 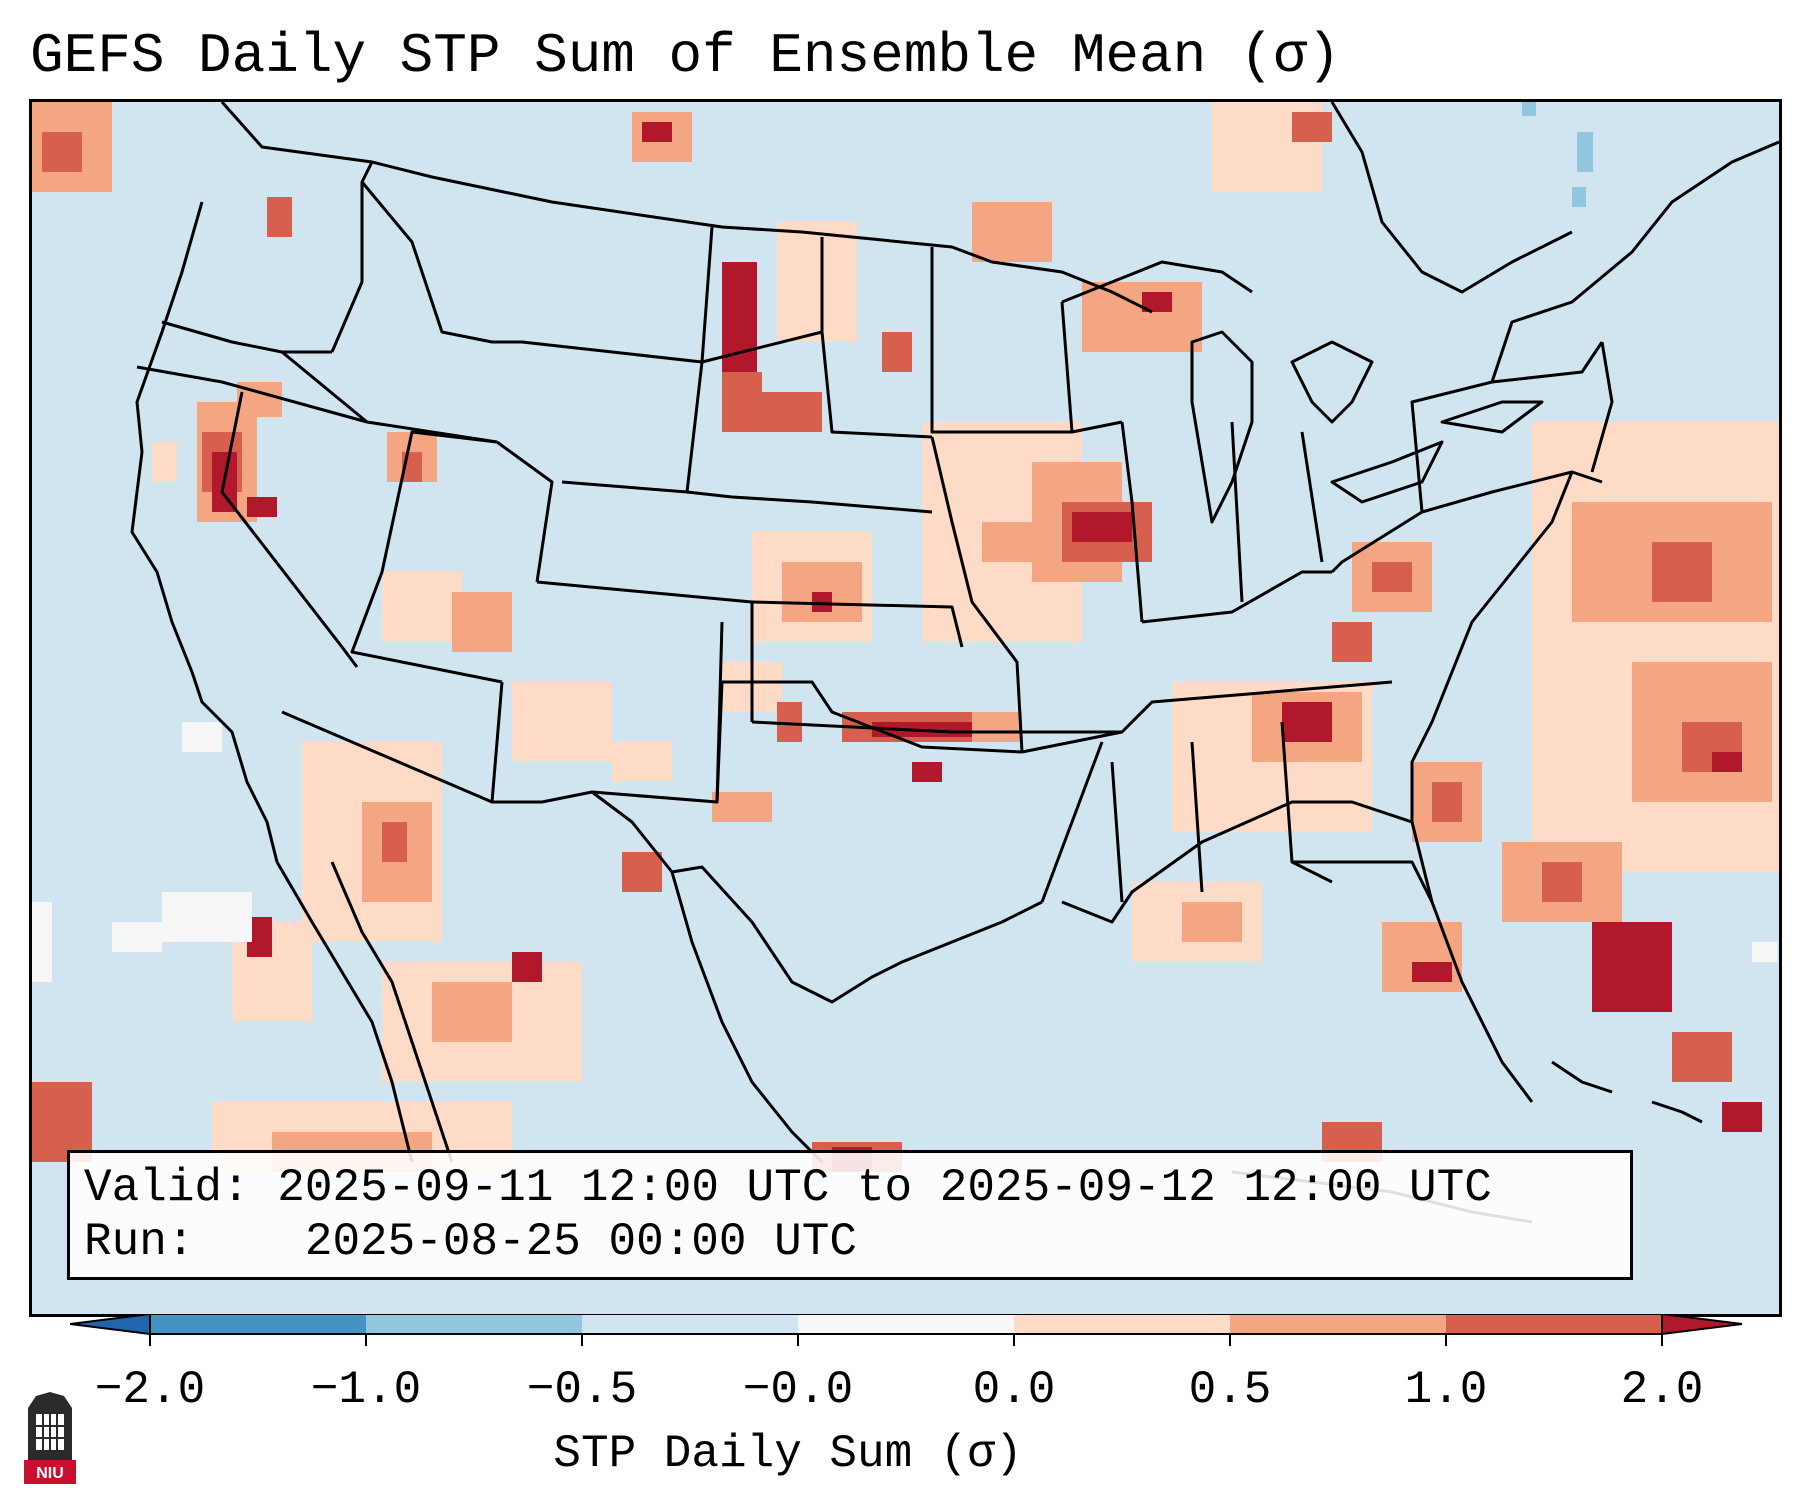 What do you see at coordinates (150, 1390) in the screenshot?
I see `colorbar-tick-label: −2.0` at bounding box center [150, 1390].